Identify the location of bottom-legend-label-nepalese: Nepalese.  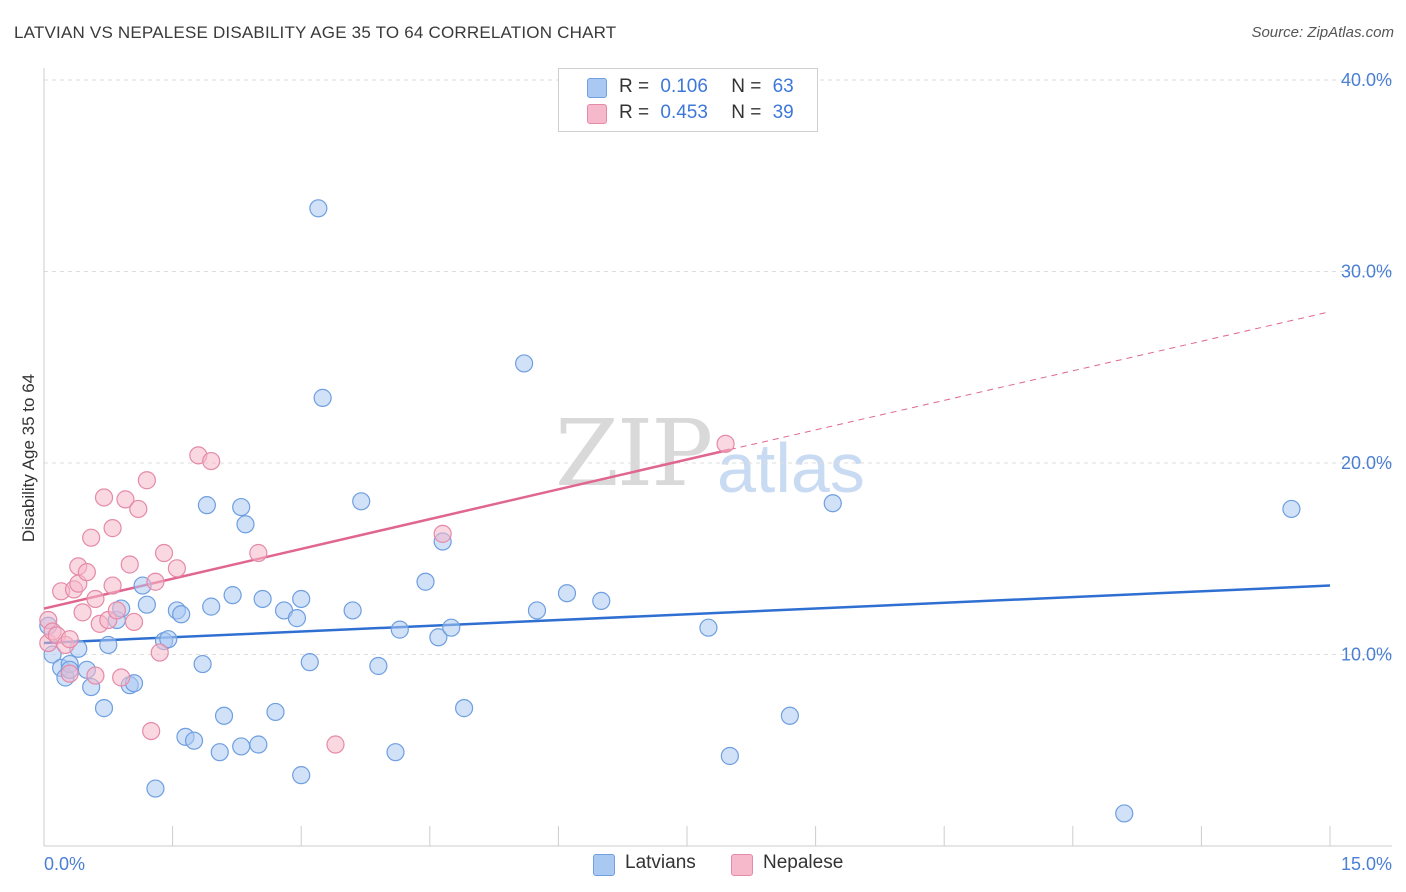
(803, 862).